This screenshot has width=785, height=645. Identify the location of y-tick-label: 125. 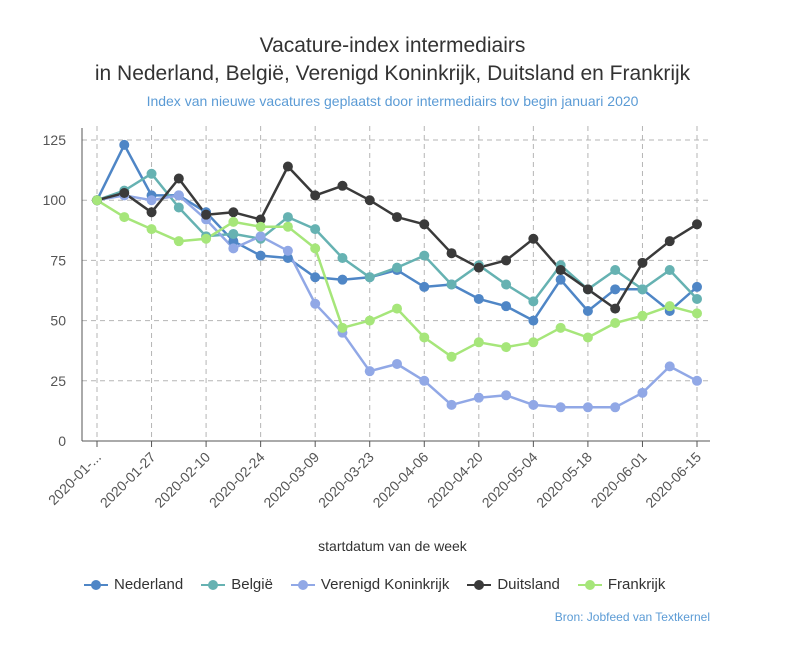
(55, 140).